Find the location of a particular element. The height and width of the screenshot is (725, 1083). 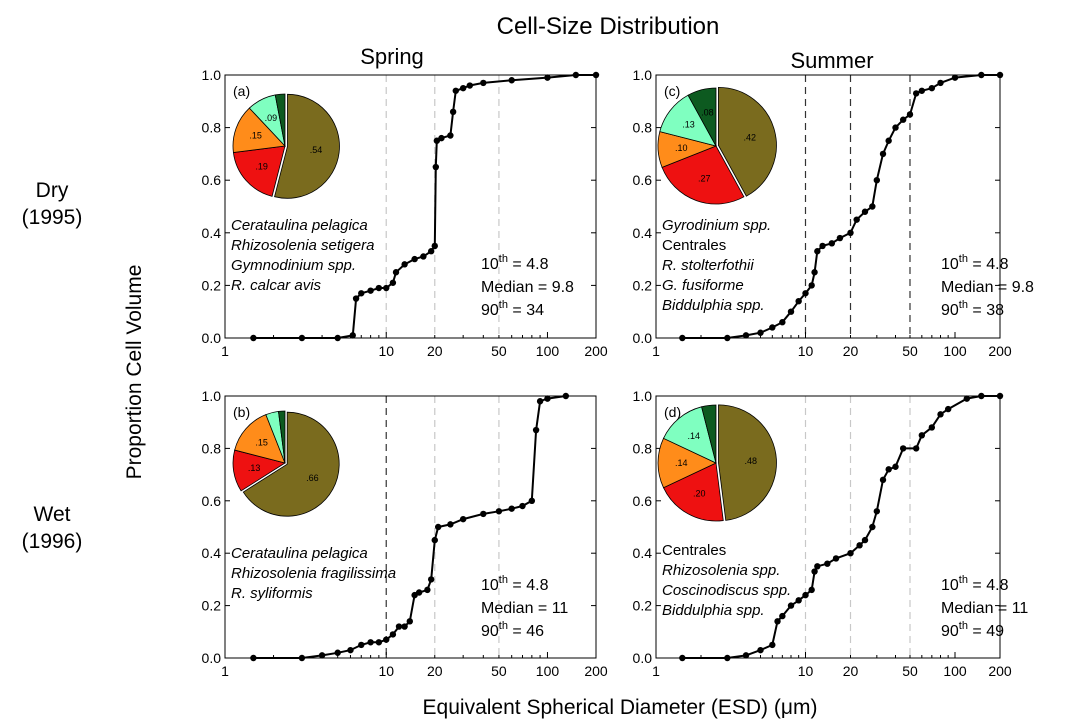

row-label-wet-year: (1996) is located at coordinates (52, 541).